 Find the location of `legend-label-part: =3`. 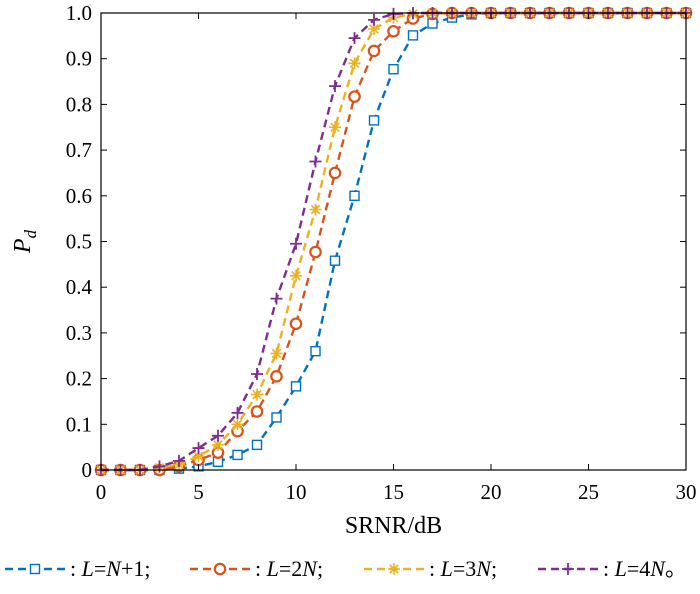

legend-label-part: =3 is located at coordinates (464, 568).